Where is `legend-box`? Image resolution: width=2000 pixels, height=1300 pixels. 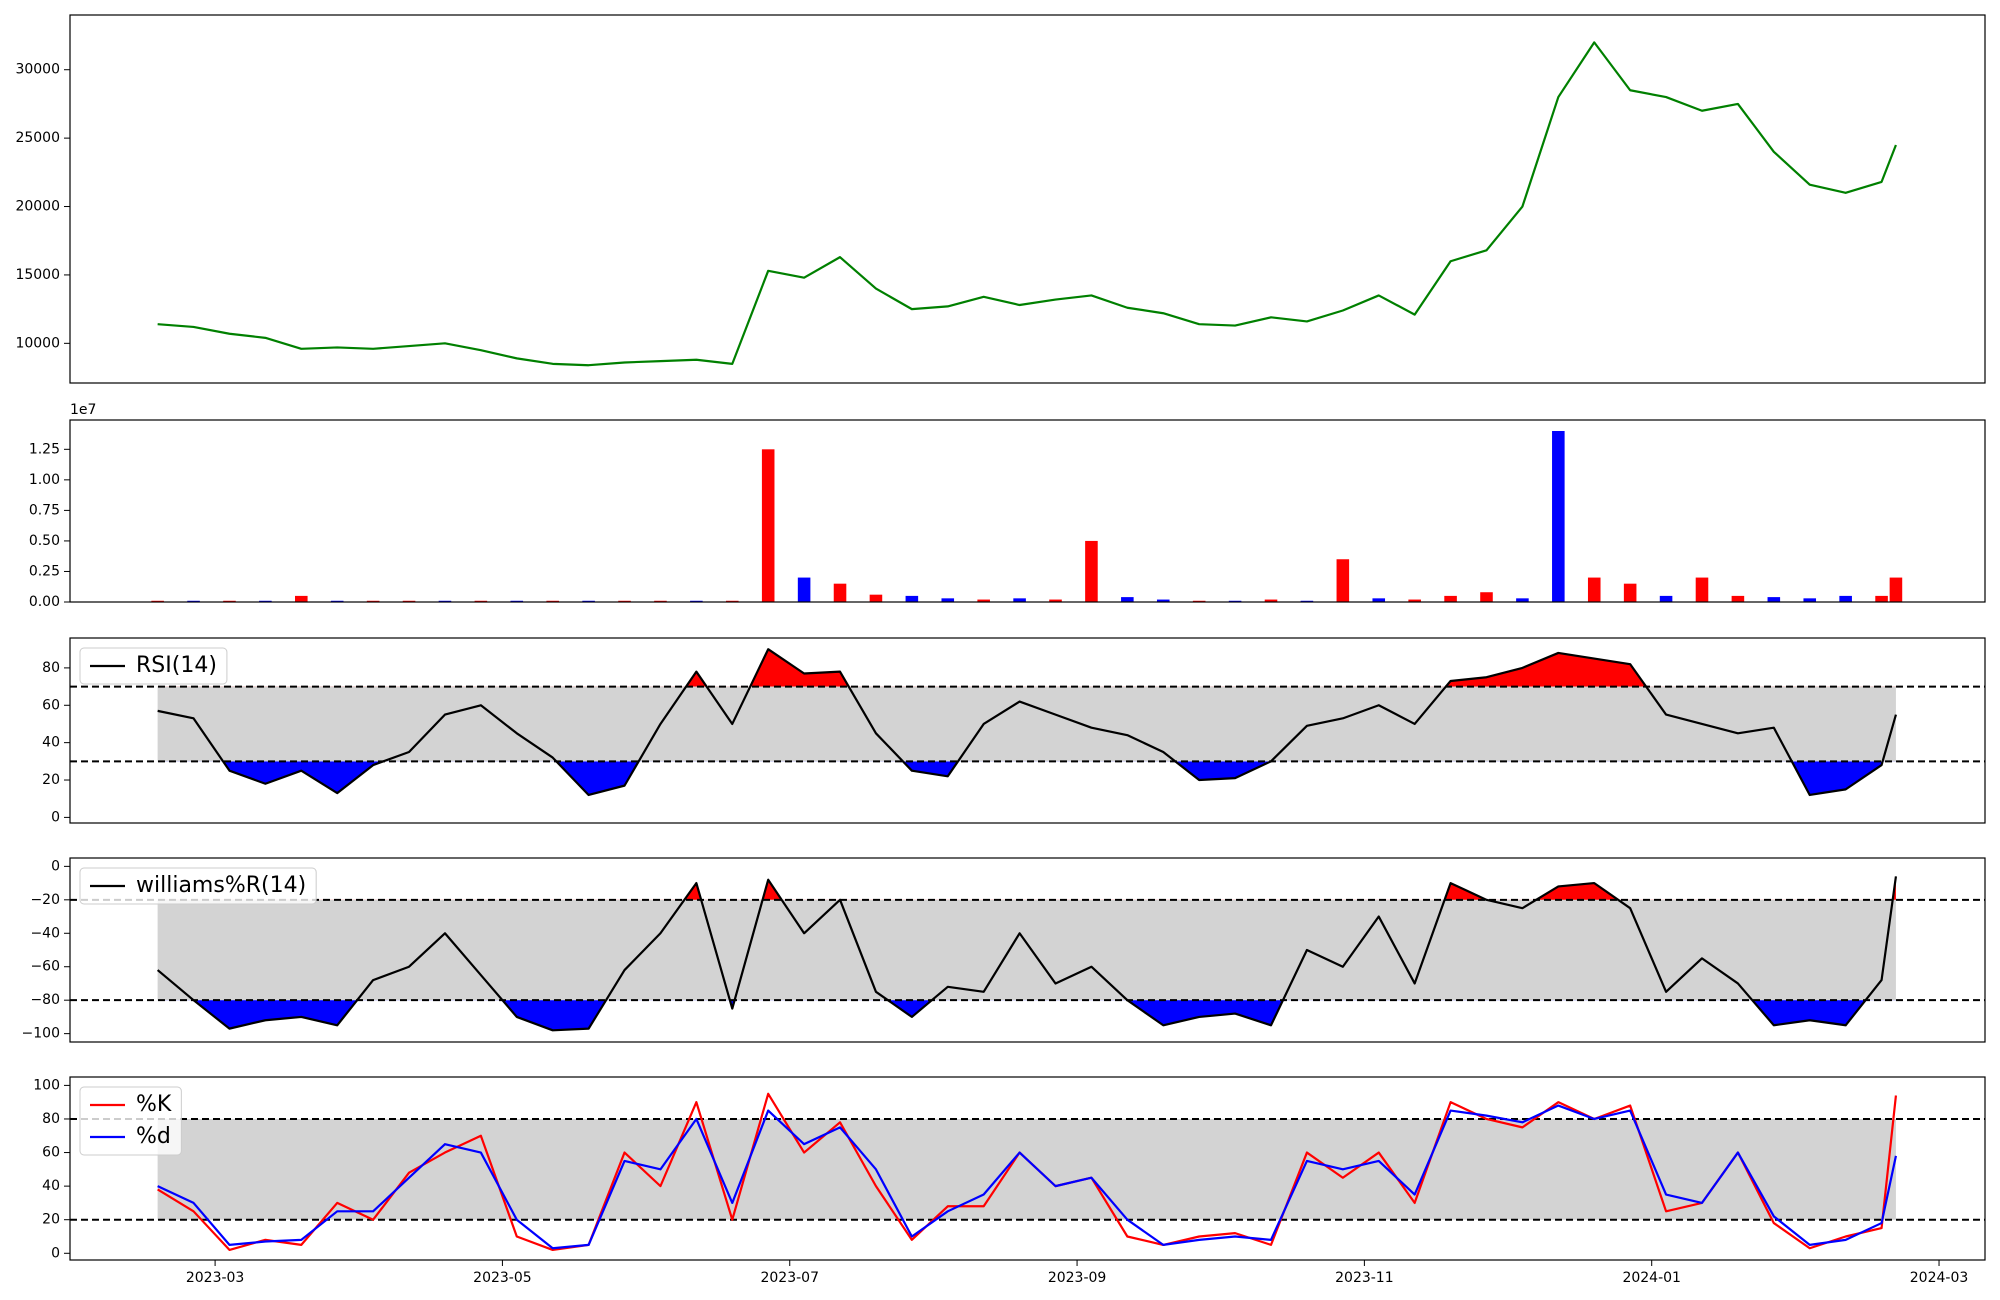
legend-box is located at coordinates (153, 666).